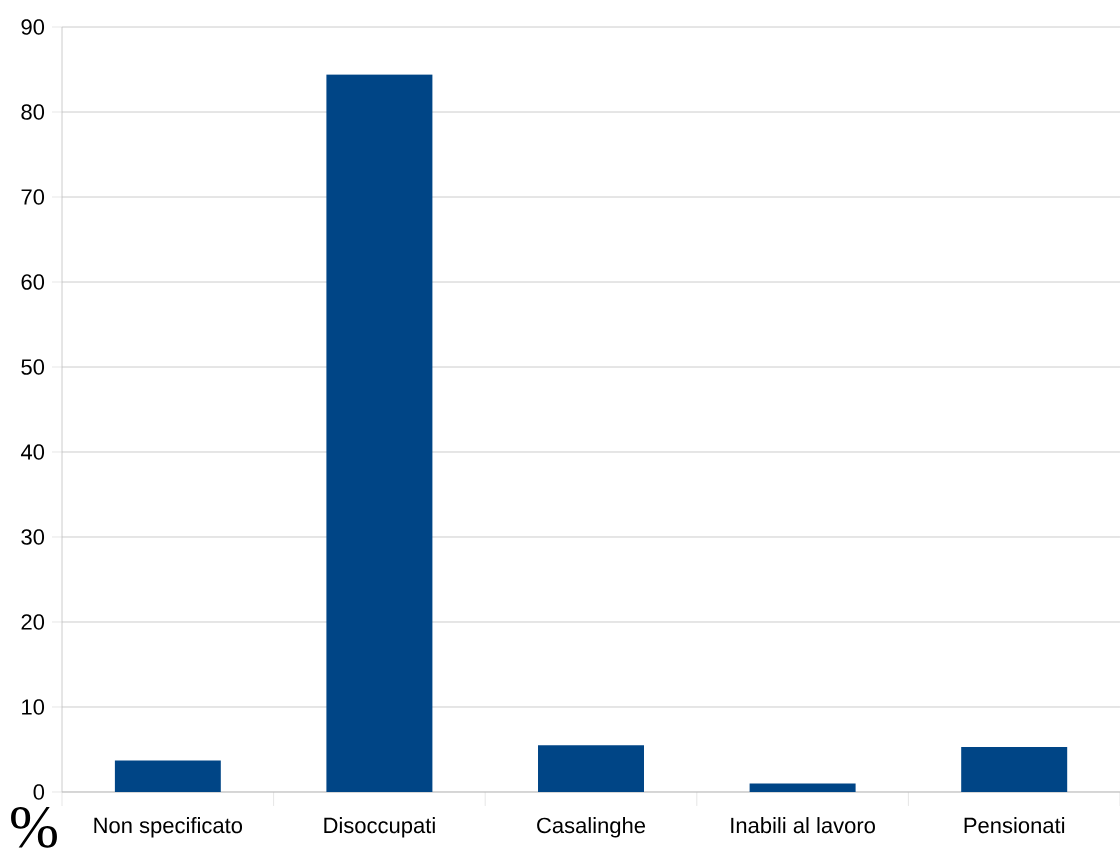 The height and width of the screenshot is (868, 1120). What do you see at coordinates (33, 367) in the screenshot?
I see `y-tick-label: 50` at bounding box center [33, 367].